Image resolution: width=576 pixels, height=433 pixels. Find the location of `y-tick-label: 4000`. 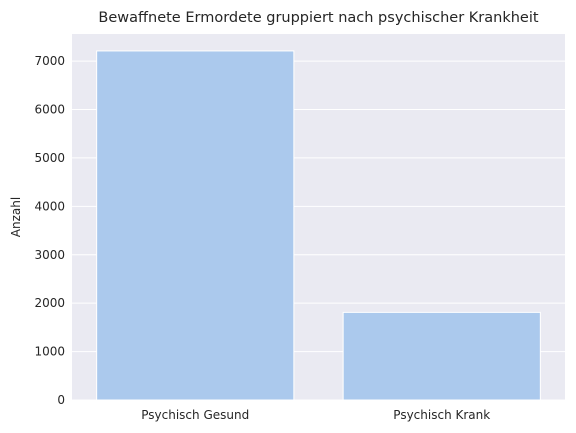

y-tick-label: 4000 is located at coordinates (49, 206).